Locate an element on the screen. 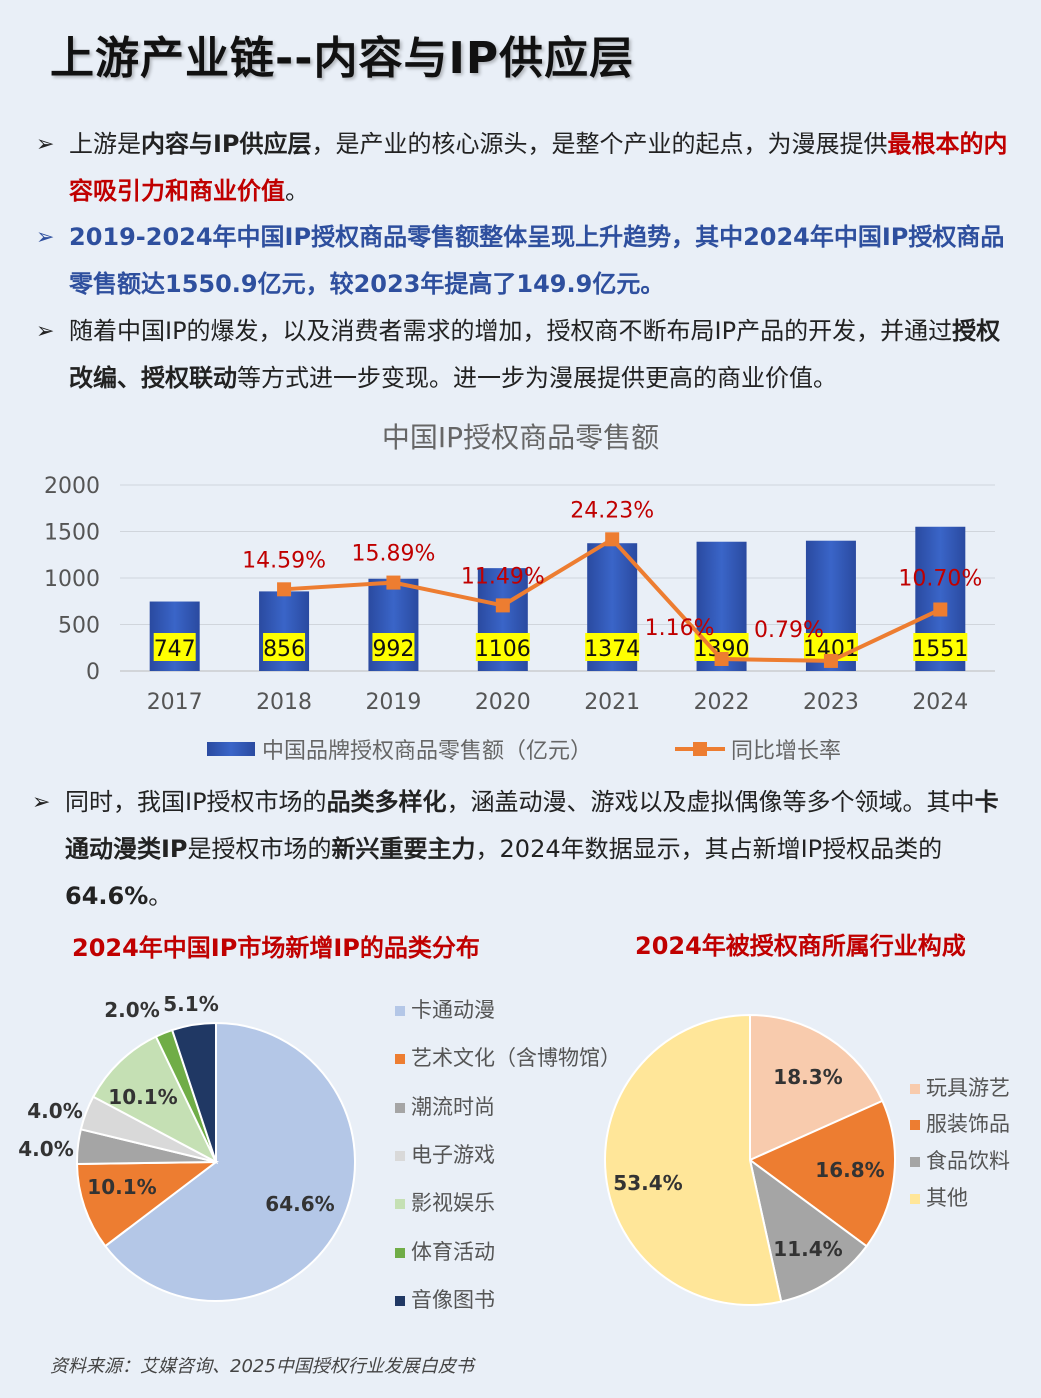 This screenshot has height=1398, width=1041. b4-p7: ，2024年数据显示，其占新增IP授权品类的 is located at coordinates (709, 849).